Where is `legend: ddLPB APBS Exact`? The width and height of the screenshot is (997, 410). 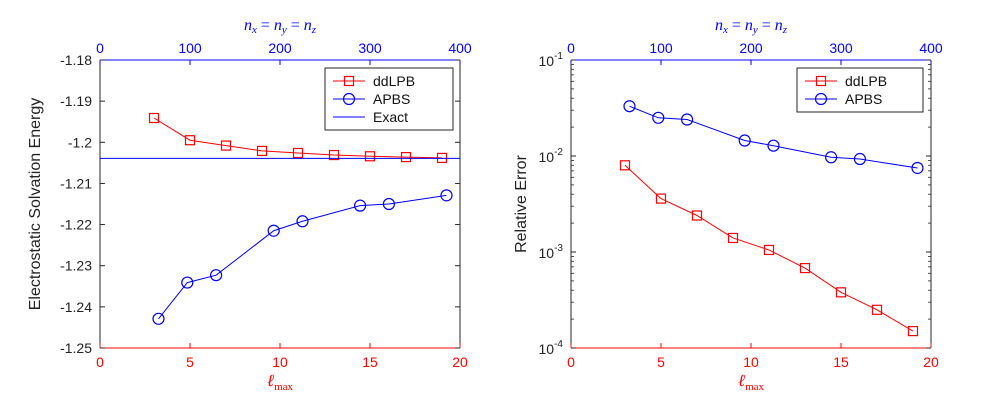
legend: ddLPB APBS Exact is located at coordinates (389, 99).